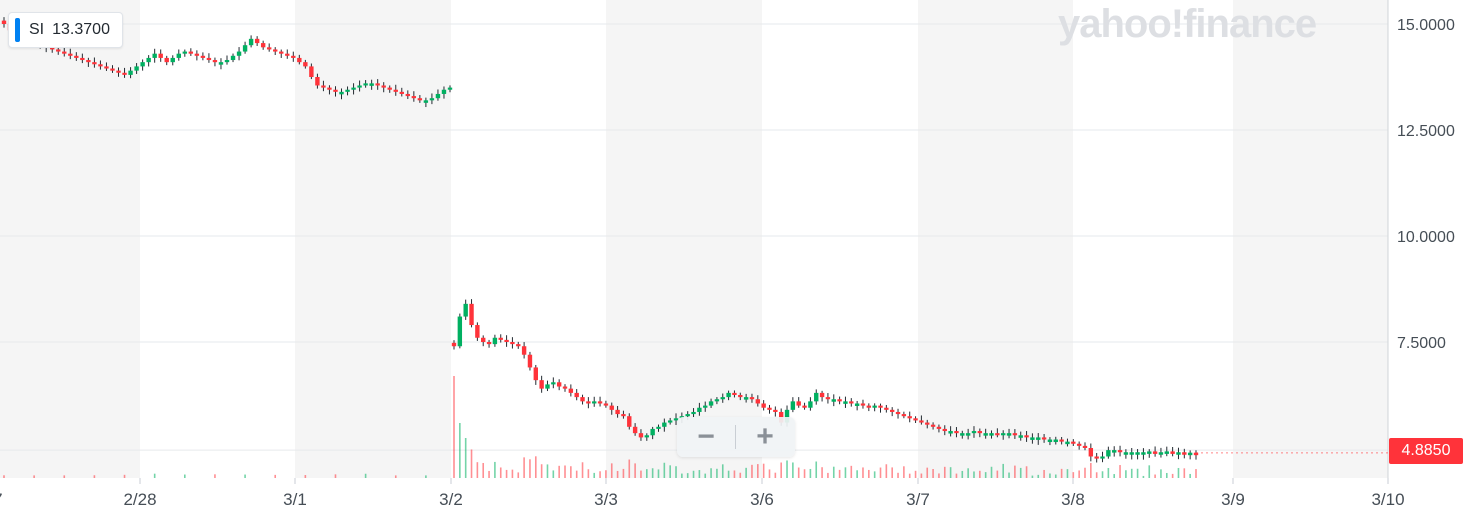 The width and height of the screenshot is (1468, 523). What do you see at coordinates (1233, 499) in the screenshot?
I see `x-tick-label: 3/9` at bounding box center [1233, 499].